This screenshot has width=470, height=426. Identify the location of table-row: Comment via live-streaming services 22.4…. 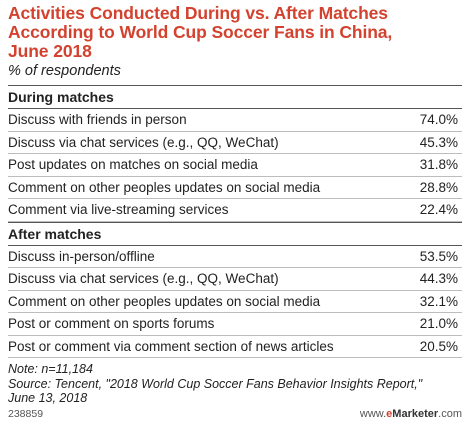
(235, 210).